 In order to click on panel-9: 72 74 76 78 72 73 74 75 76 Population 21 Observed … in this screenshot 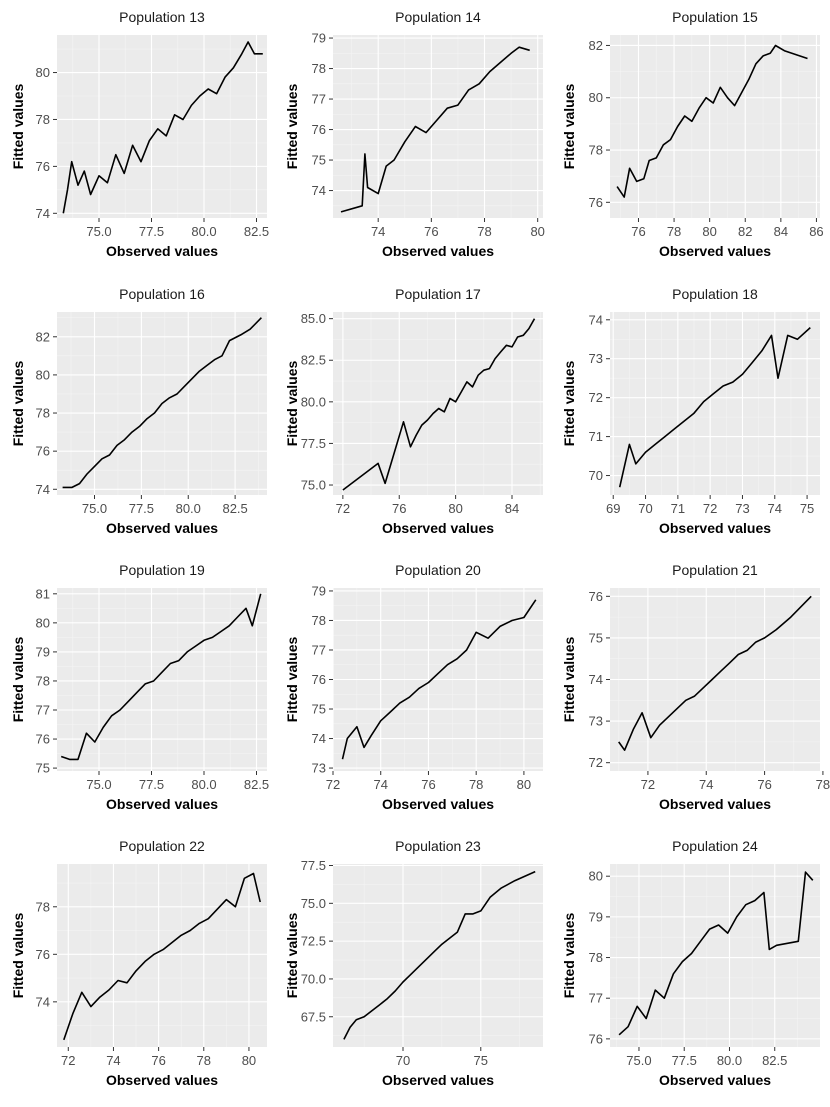, I will do `click(695, 687)`.